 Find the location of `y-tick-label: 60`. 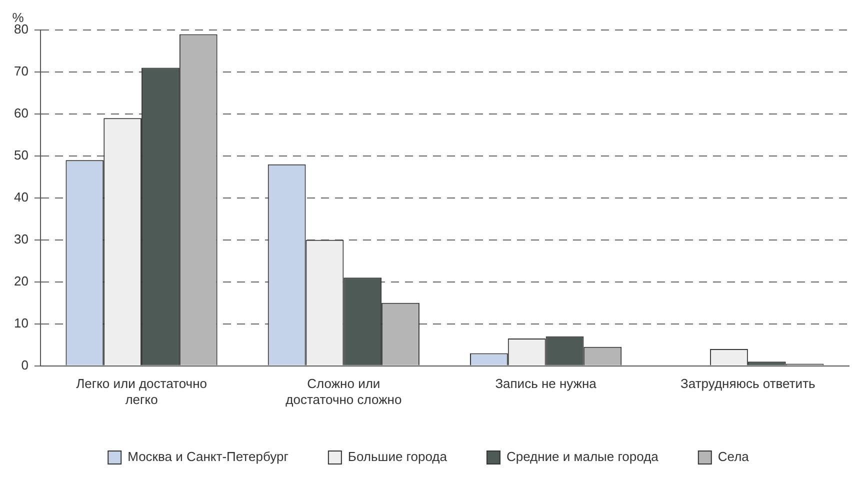

y-tick-label: 60 is located at coordinates (21, 113).